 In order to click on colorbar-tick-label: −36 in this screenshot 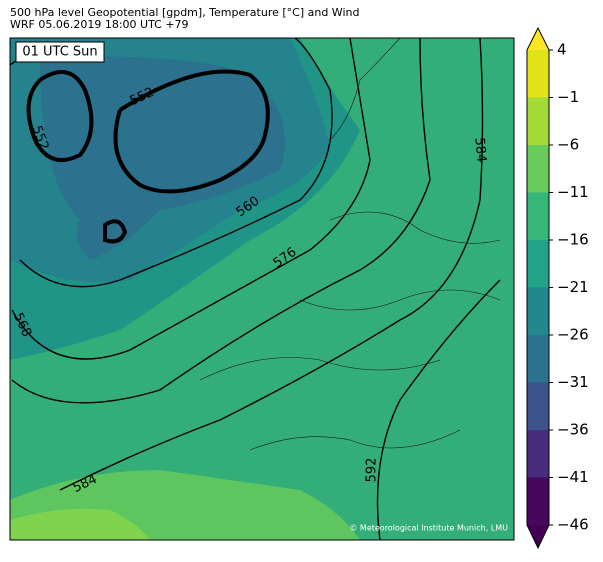, I will do `click(573, 430)`.